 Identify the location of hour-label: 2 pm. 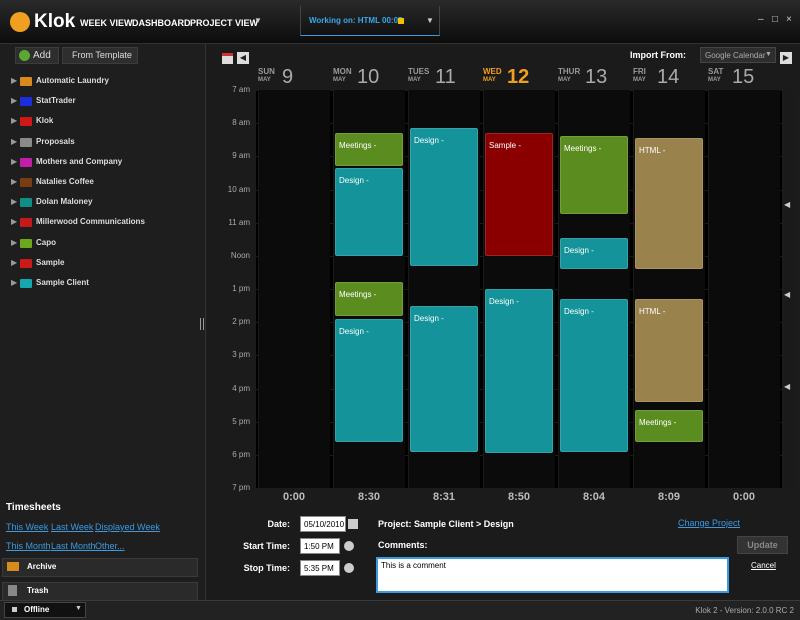
(241, 322).